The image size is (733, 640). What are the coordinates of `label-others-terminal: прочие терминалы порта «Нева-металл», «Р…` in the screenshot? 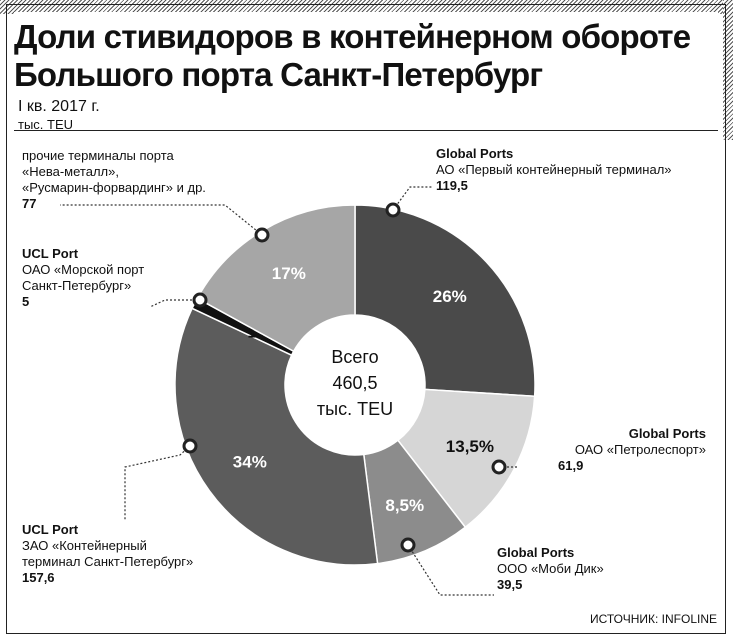 It's located at (114, 171).